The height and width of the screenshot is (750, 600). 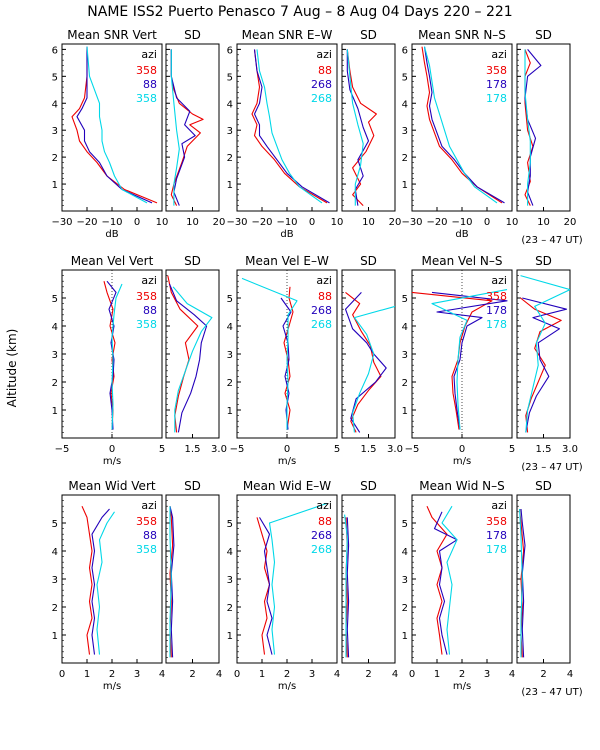 I want to click on x-axis-label: dB, so click(x=111, y=234).